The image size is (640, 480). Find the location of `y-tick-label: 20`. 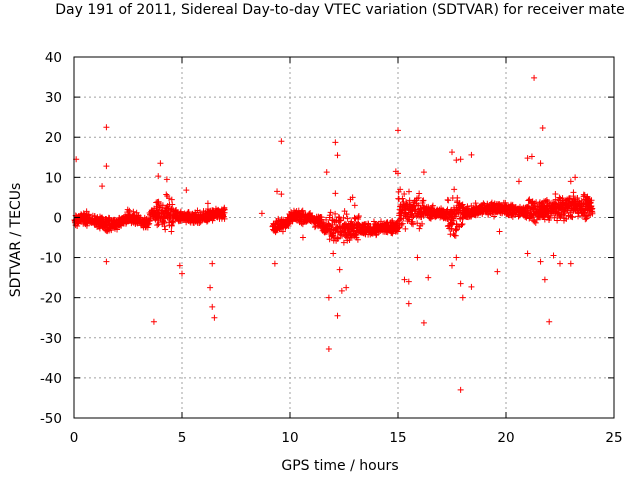

y-tick-label: 20 is located at coordinates (53, 138).